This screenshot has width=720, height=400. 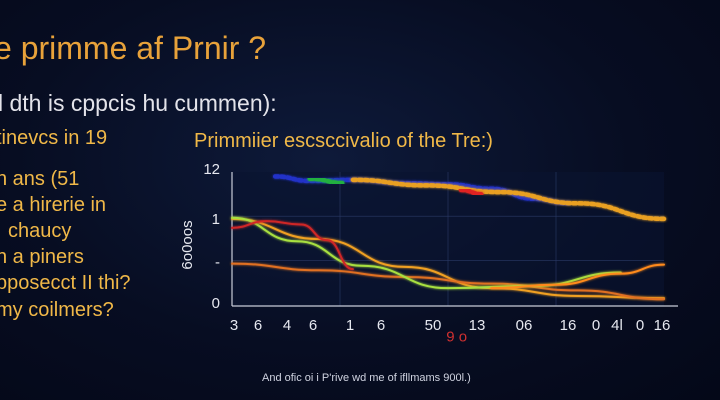 I want to click on y-tick-label: -, so click(x=217, y=262).